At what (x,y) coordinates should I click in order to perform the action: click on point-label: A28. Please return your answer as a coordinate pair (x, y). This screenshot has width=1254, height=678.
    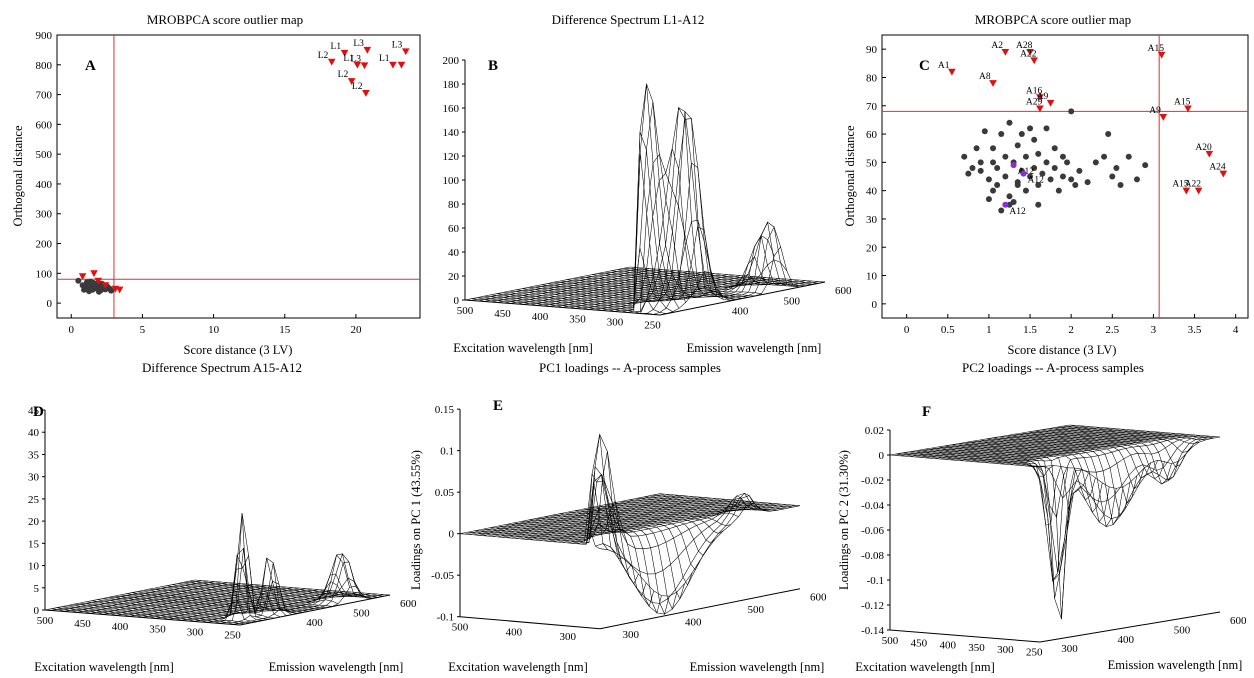
    Looking at the image, I should click on (1024, 46).